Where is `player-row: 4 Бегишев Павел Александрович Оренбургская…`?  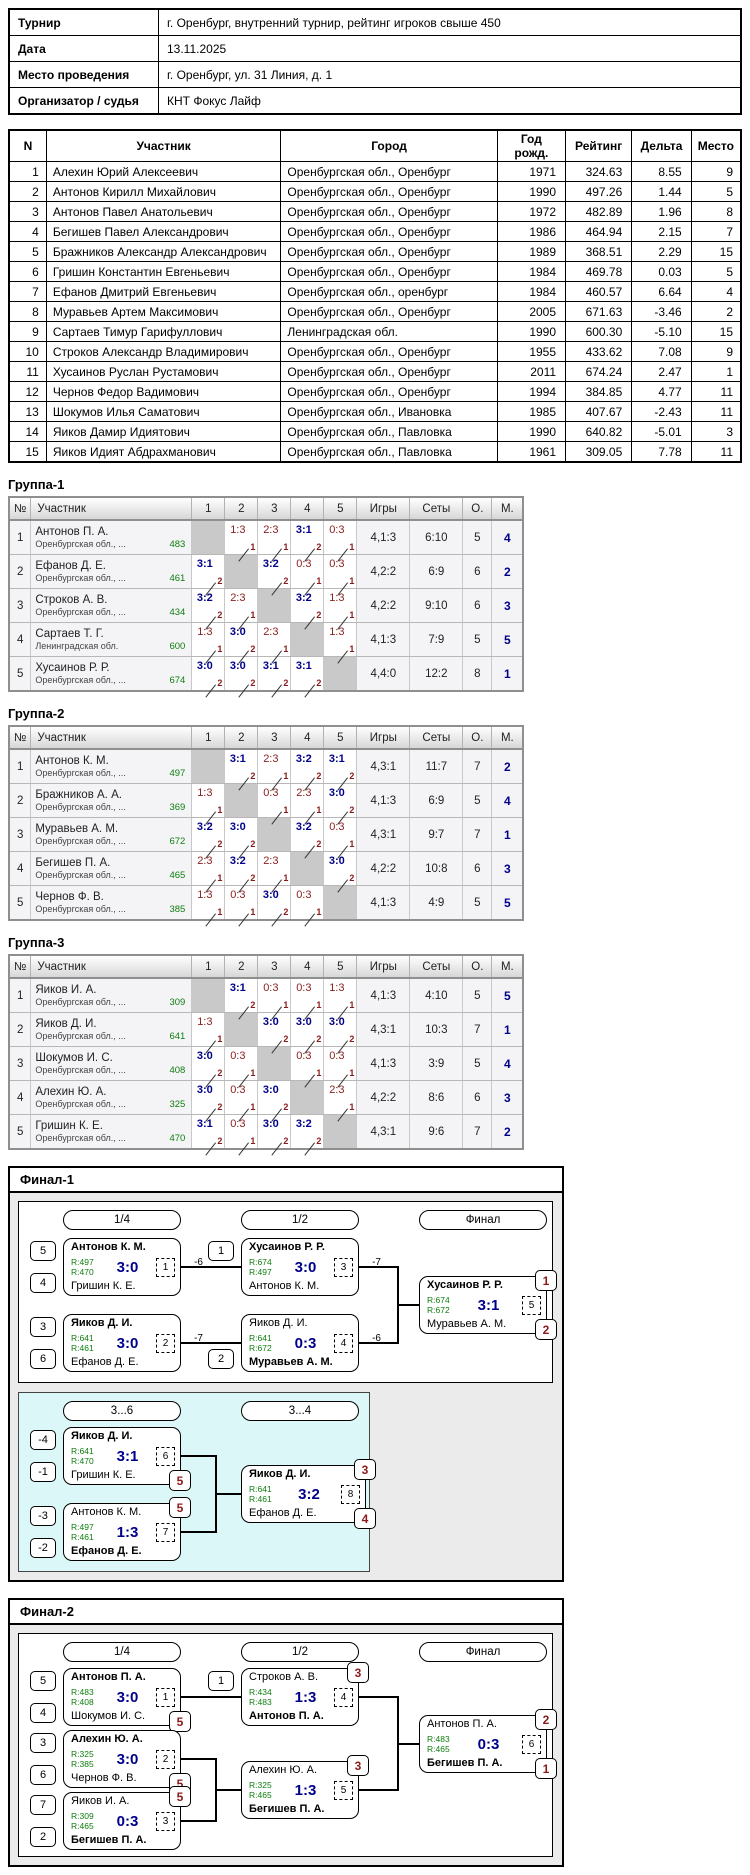
player-row: 4 Бегишев Павел Александрович Оренбургская… is located at coordinates (375, 231).